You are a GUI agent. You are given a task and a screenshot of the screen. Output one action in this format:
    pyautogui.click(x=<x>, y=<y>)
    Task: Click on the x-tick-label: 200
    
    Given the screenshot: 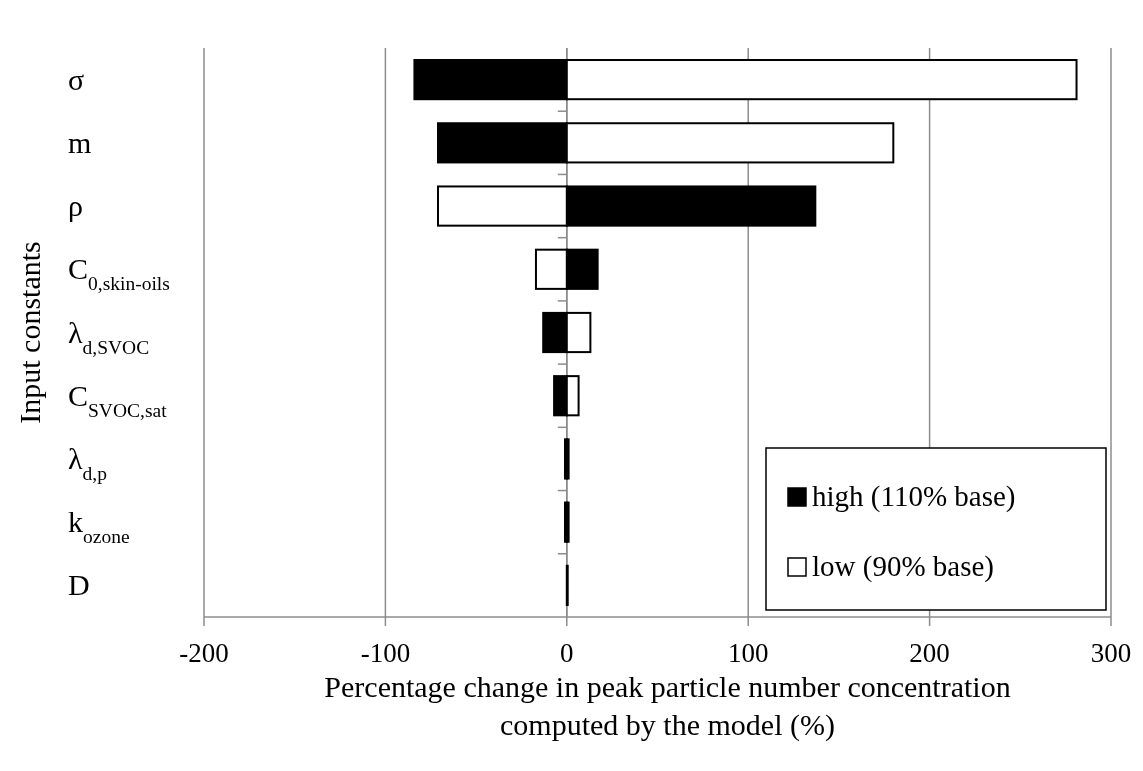 What is the action you would take?
    pyautogui.click(x=929, y=653)
    